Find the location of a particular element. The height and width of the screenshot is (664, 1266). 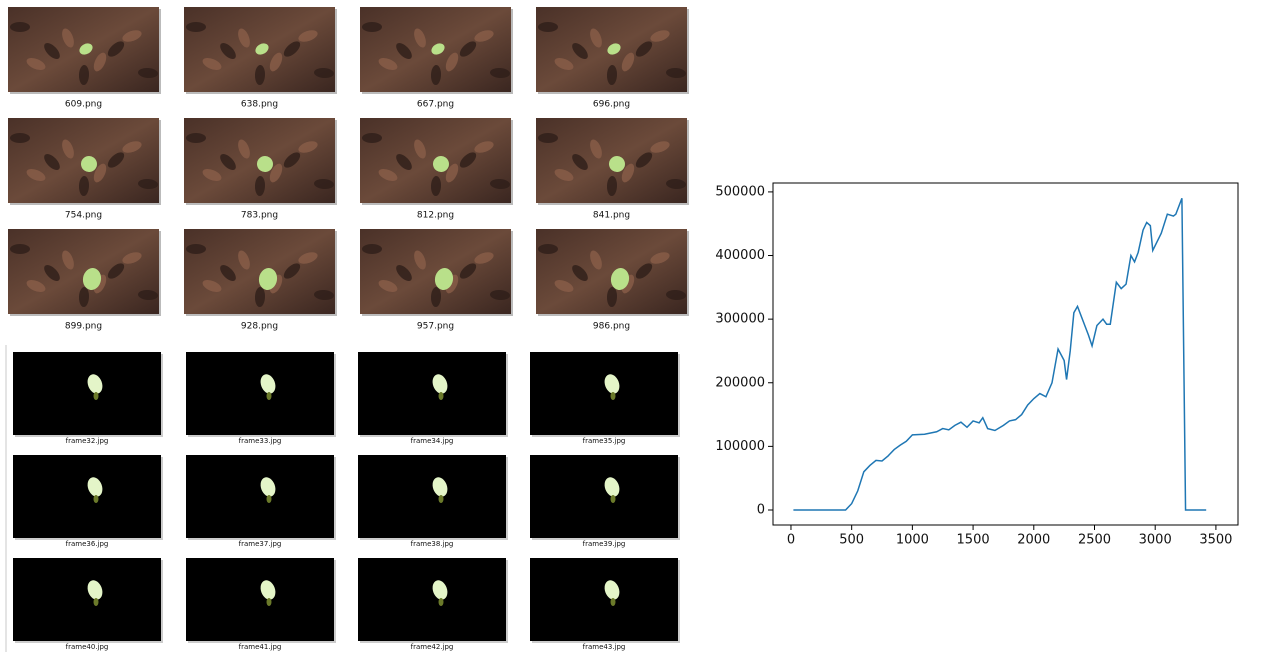

y-tick-label: 0 is located at coordinates (761, 509).